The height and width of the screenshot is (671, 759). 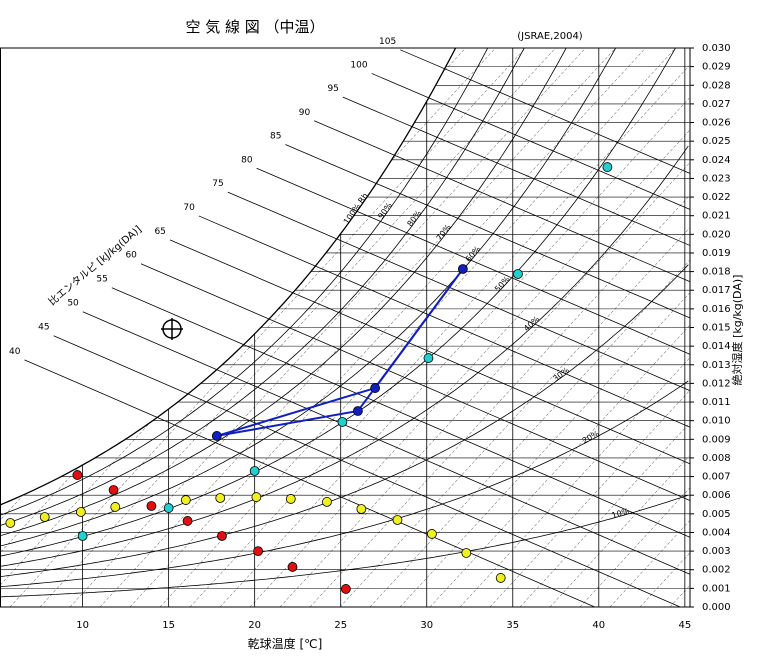 I want to click on y-tick-label: 0.003, so click(x=716, y=551).